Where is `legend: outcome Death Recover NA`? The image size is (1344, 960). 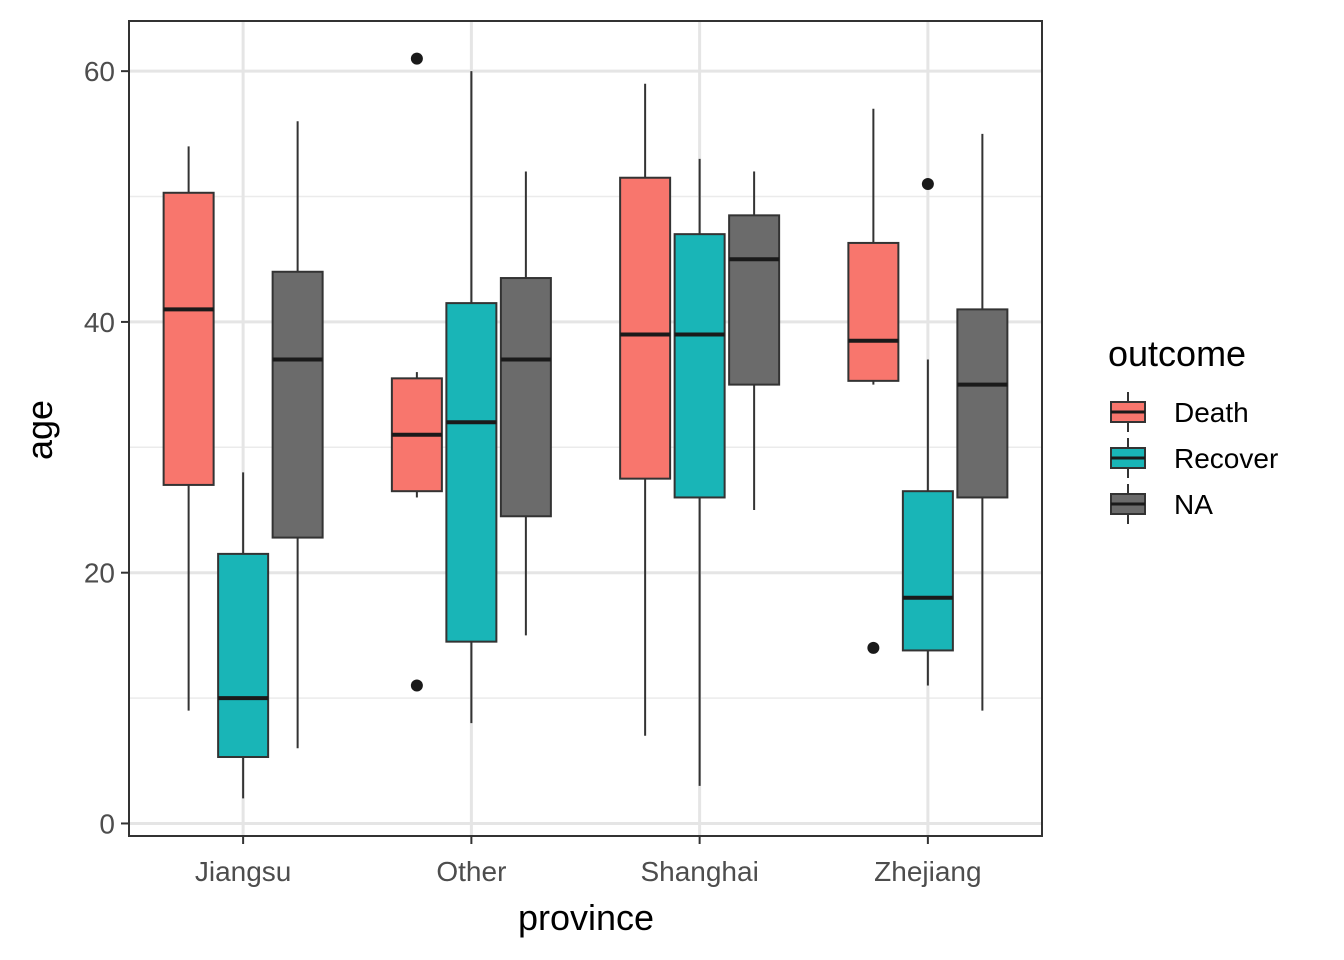 legend: outcome Death Recover NA is located at coordinates (1193, 428).